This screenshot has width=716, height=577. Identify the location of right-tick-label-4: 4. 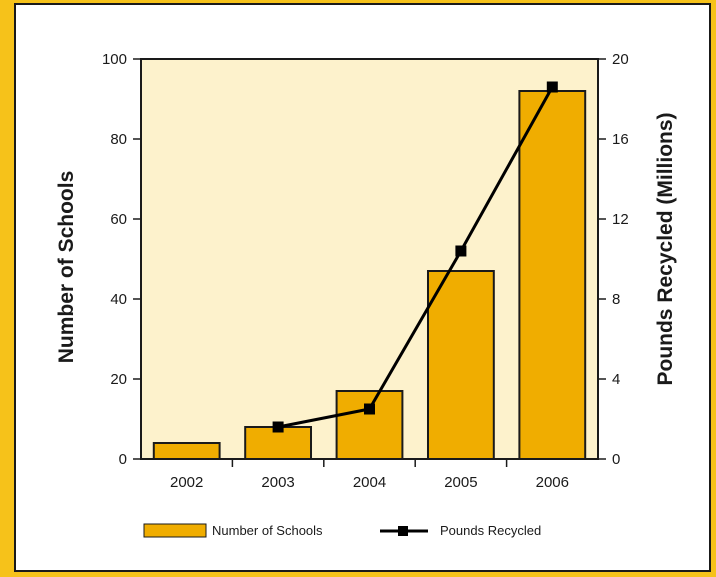
(616, 379).